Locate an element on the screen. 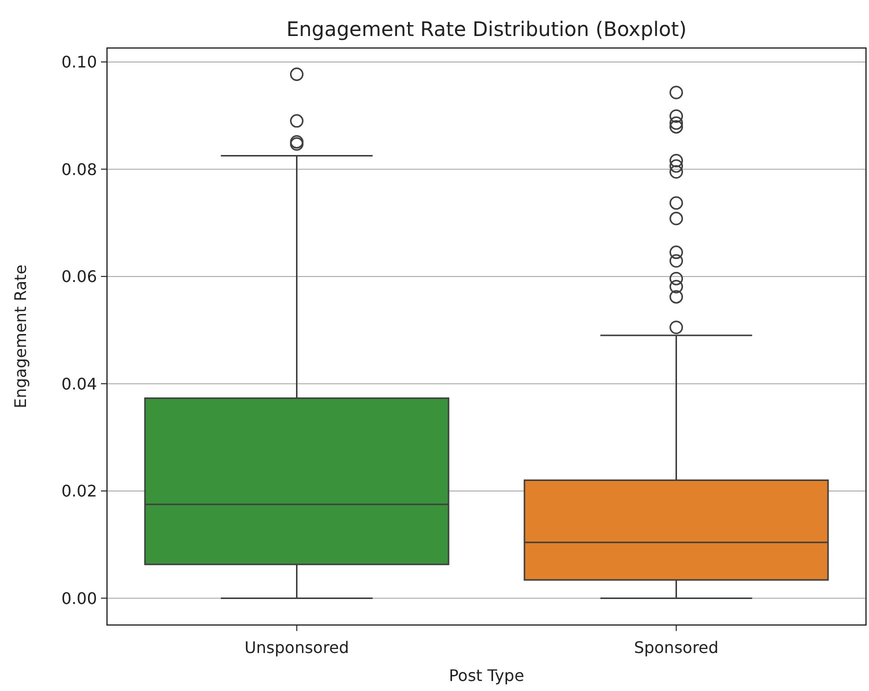  y-tick-label: 0.02 is located at coordinates (79, 491).